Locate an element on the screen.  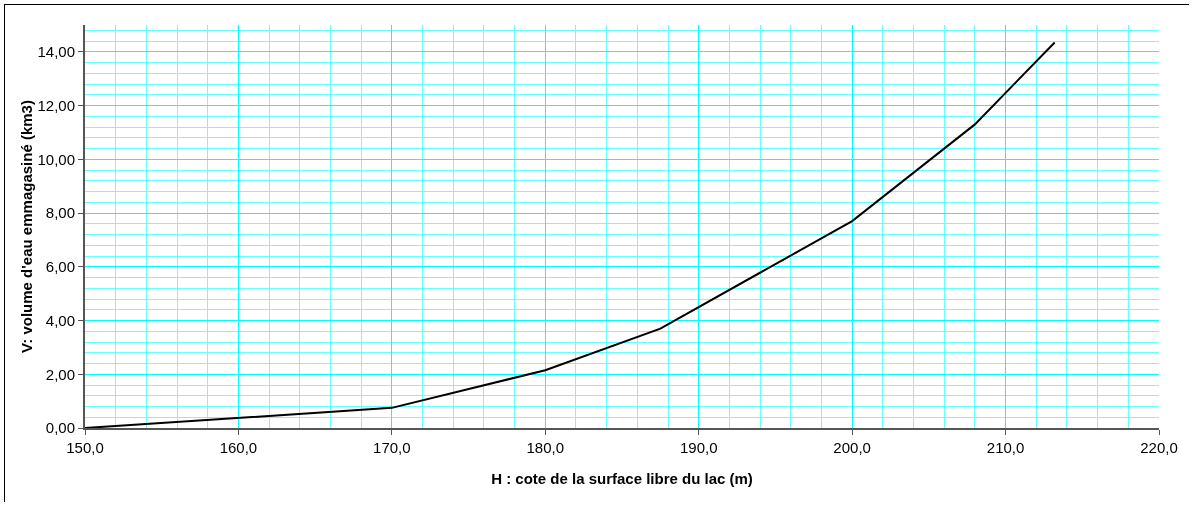
x-tick-label: 200,0 is located at coordinates (852, 447).